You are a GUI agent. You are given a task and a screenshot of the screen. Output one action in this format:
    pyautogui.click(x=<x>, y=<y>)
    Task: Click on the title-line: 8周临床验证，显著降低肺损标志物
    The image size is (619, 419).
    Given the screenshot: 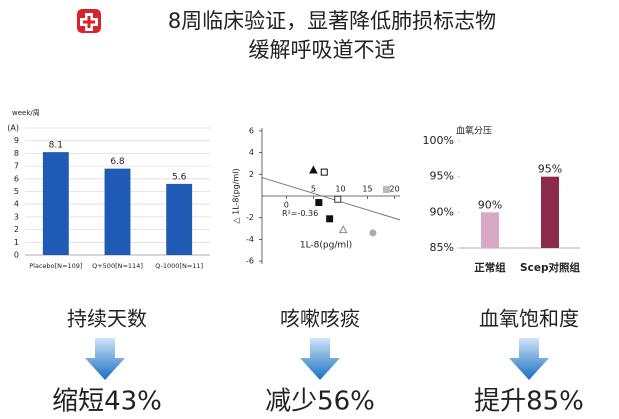 What is the action you would take?
    pyautogui.click(x=332, y=21)
    